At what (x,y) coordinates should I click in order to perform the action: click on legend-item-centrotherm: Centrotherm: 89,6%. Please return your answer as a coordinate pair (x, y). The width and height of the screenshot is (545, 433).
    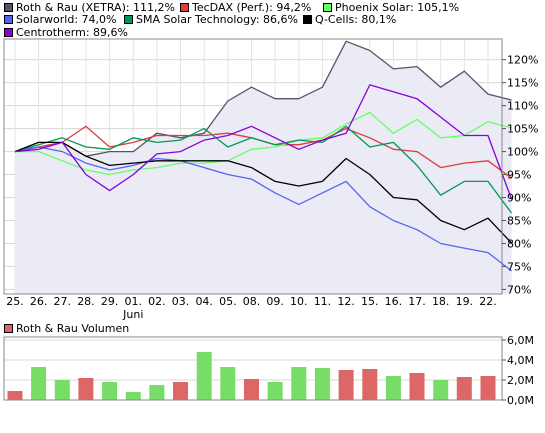
    Looking at the image, I should click on (66, 32).